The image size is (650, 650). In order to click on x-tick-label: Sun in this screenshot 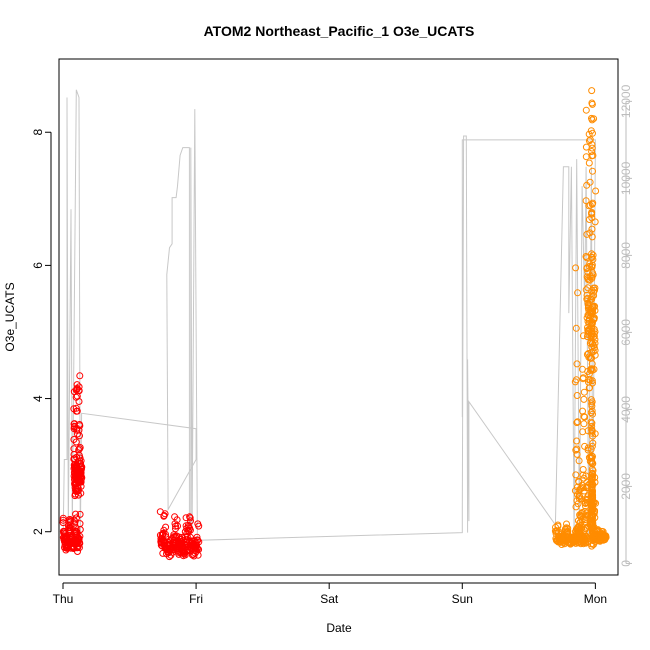, I will do `click(462, 599)`.